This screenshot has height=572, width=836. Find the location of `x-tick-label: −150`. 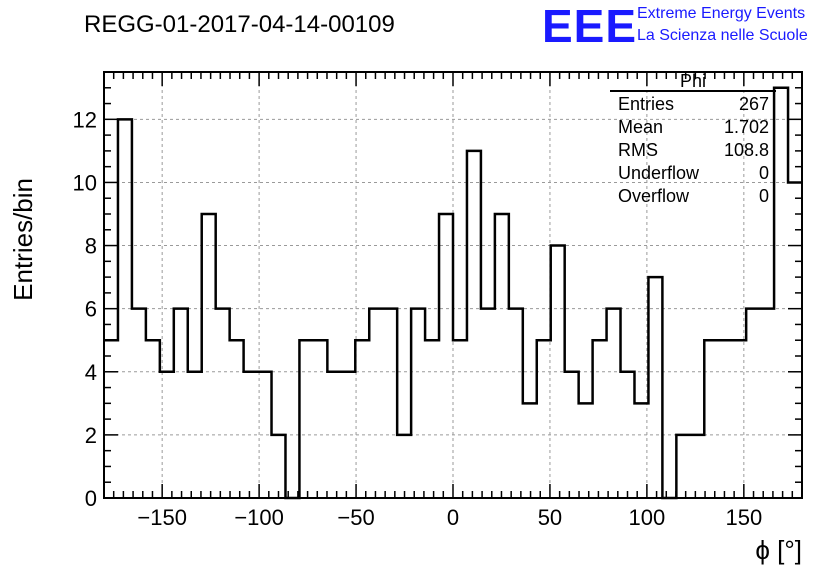

x-tick-label: −150 is located at coordinates (162, 517).